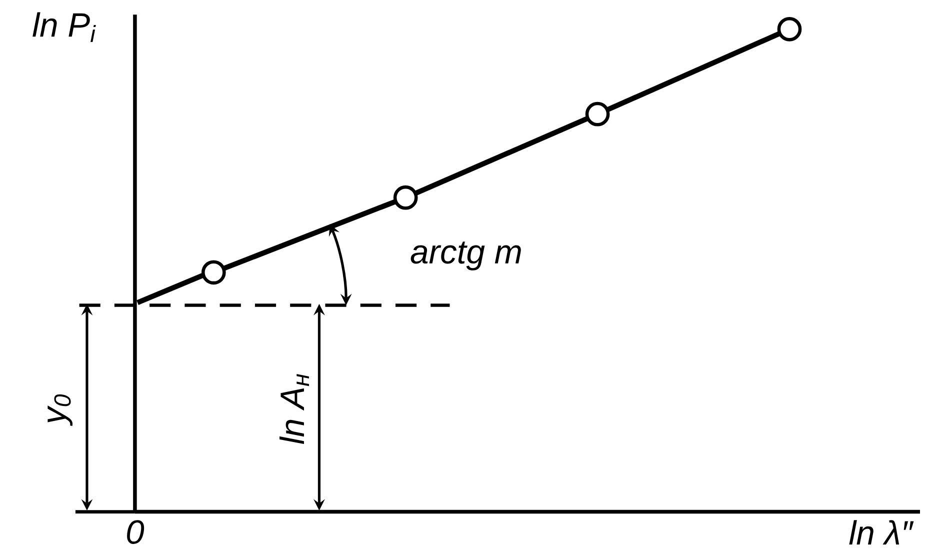 Image resolution: width=933 pixels, height=560 pixels. I want to click on annotation: ln A$_{н}$, so click(295, 409).